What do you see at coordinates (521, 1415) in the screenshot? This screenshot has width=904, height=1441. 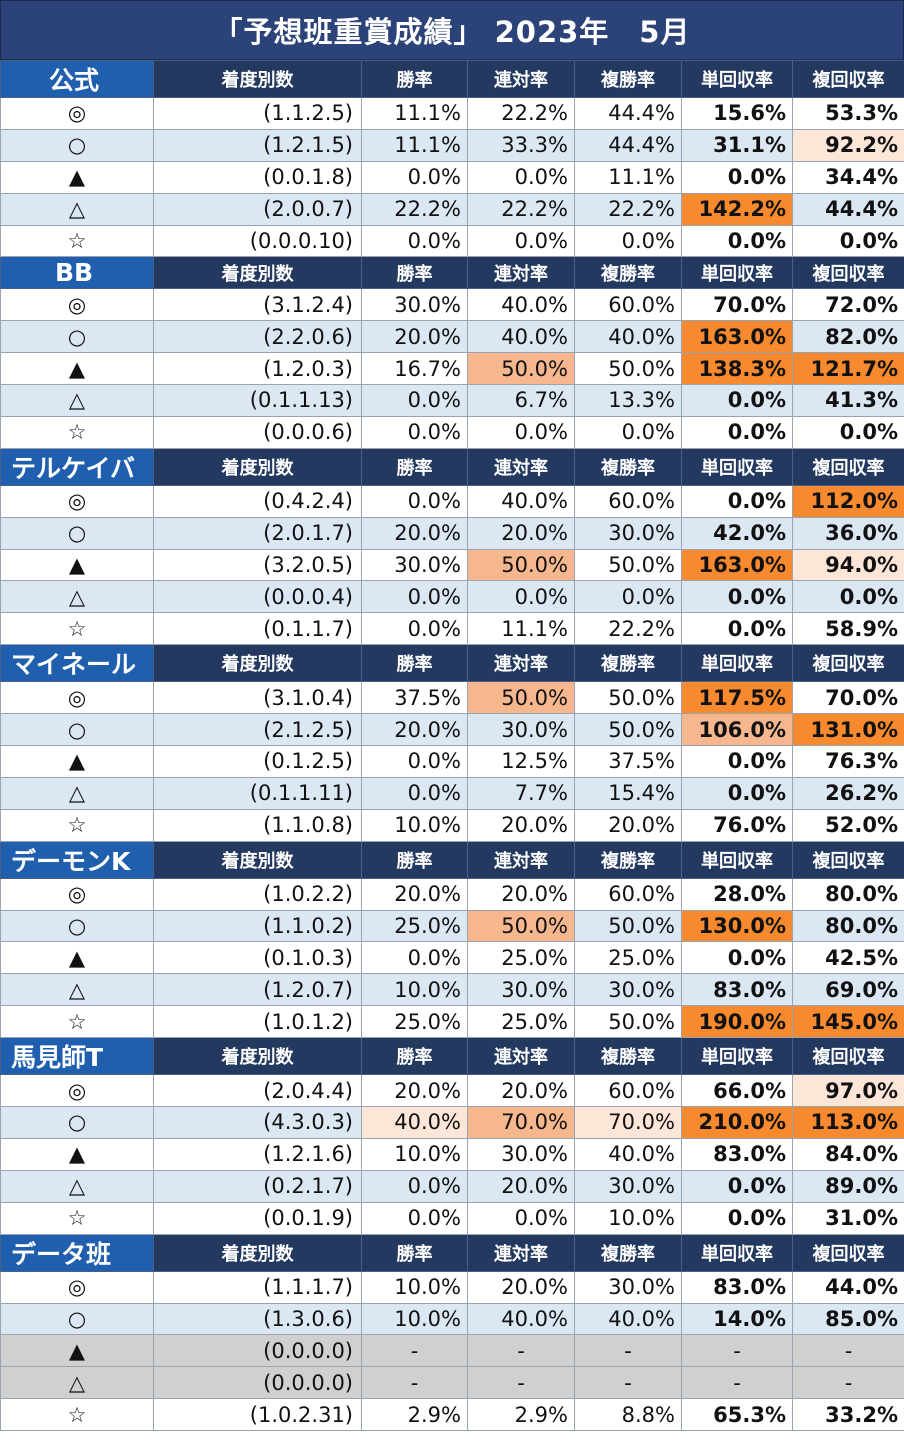 I see `quinella-rate-cell: 2.9%` at bounding box center [521, 1415].